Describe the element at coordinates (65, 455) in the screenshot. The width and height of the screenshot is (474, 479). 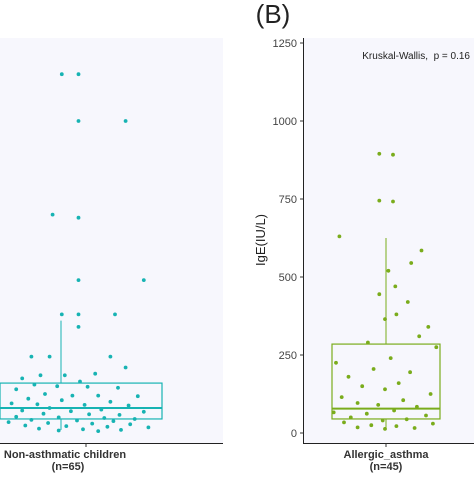
I see `left-category-label: Non-asthmatic children` at that location.